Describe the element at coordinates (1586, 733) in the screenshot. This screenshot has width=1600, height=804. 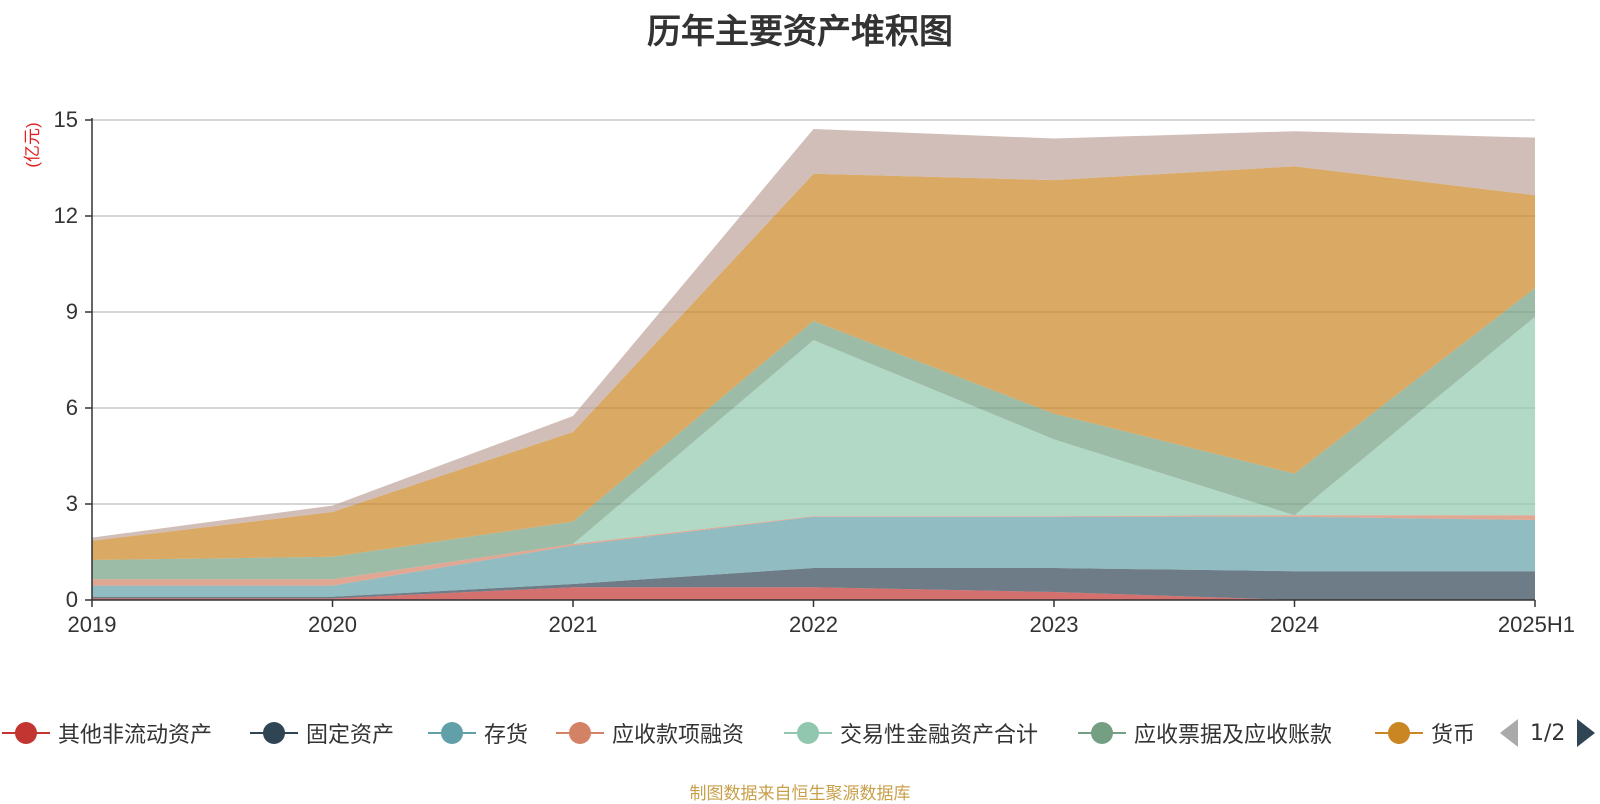
I see `triangle-right-icon` at that location.